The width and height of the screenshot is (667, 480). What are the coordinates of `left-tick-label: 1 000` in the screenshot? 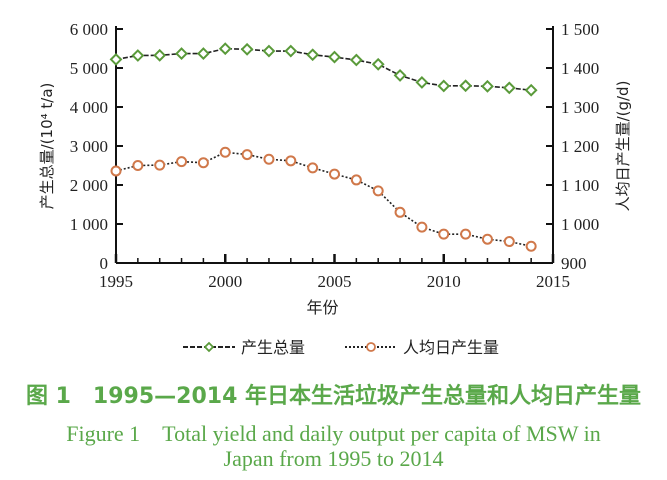 It's located at (89, 224).